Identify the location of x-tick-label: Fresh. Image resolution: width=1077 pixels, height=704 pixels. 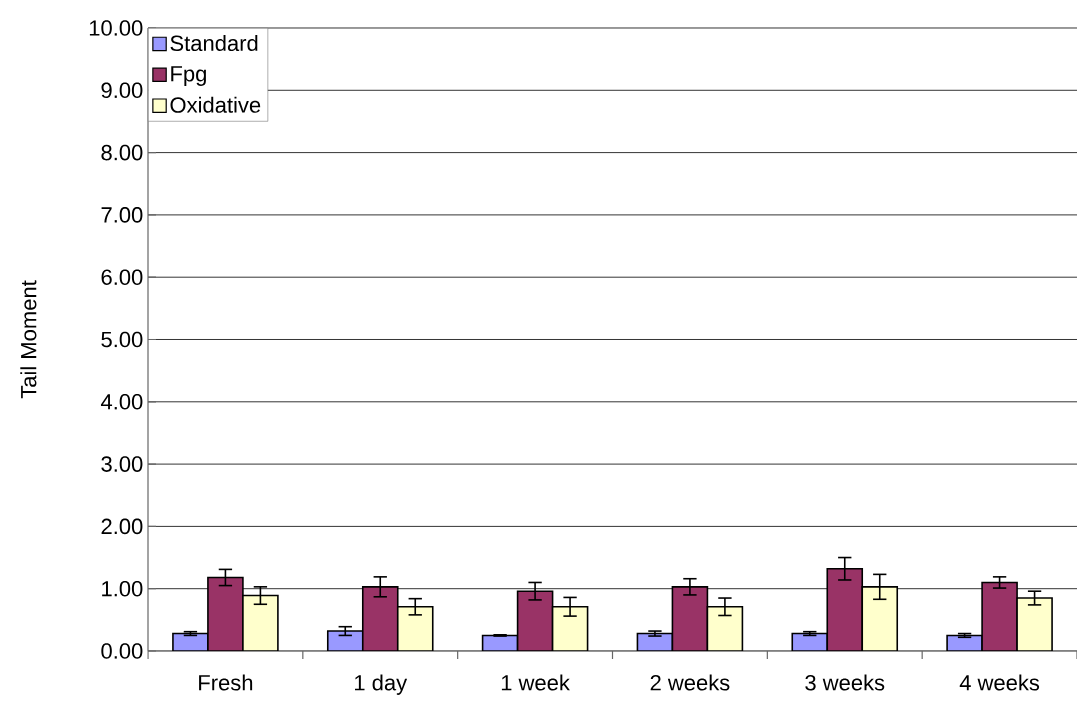
(226, 682).